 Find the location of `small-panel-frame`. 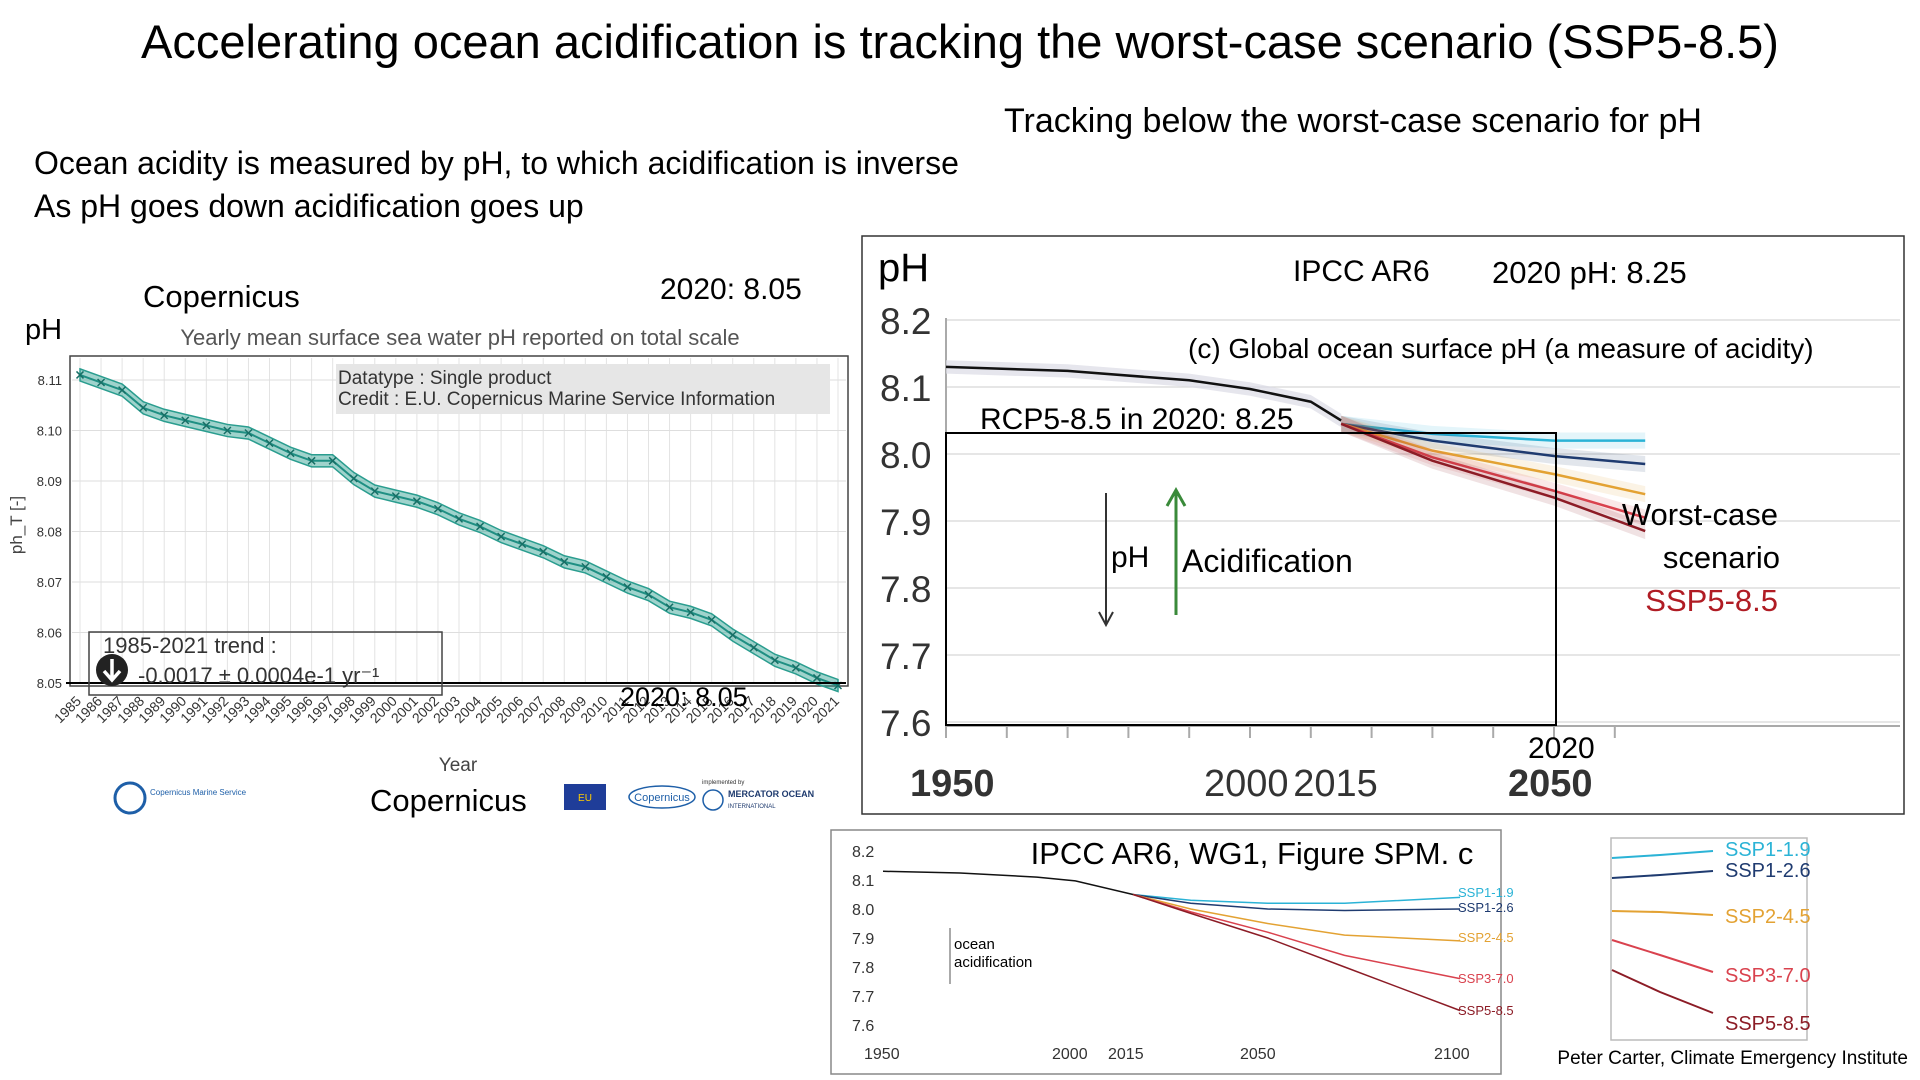

small-panel-frame is located at coordinates (1166, 952).